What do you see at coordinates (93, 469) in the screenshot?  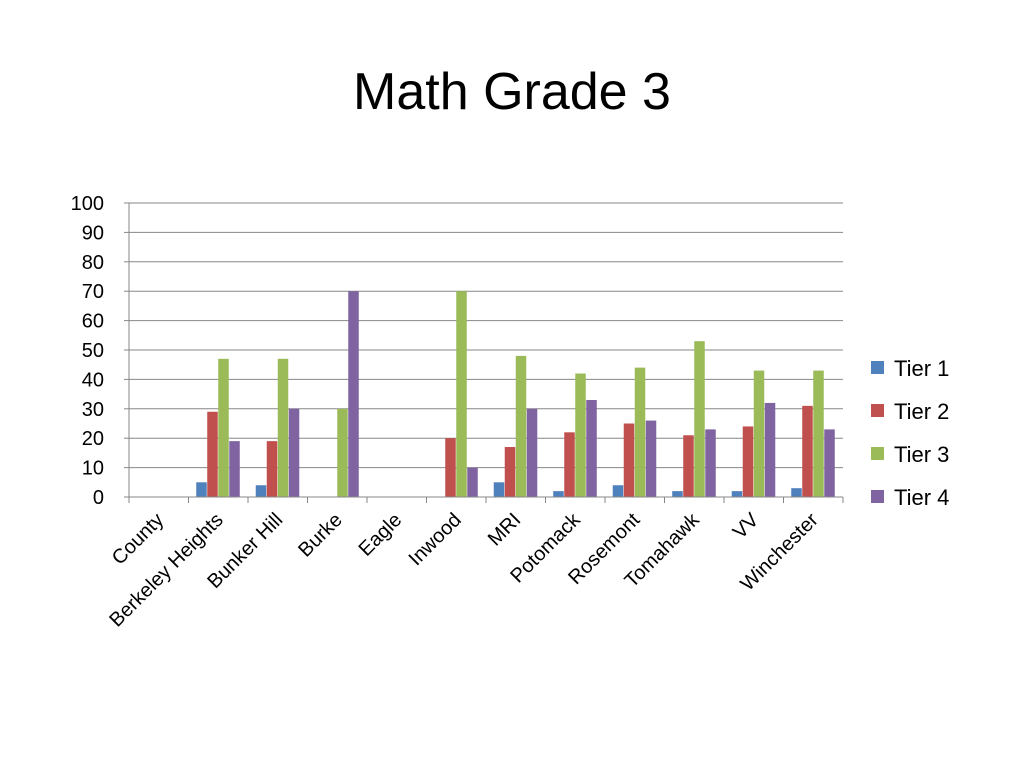 I see `y-tick-label: 10` at bounding box center [93, 469].